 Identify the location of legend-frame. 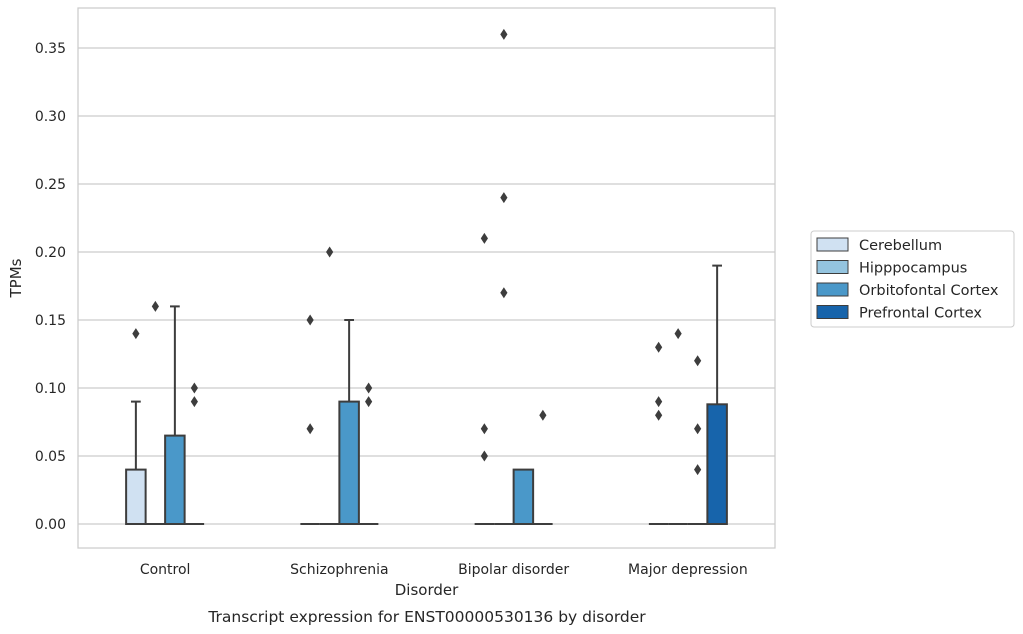
(912, 279).